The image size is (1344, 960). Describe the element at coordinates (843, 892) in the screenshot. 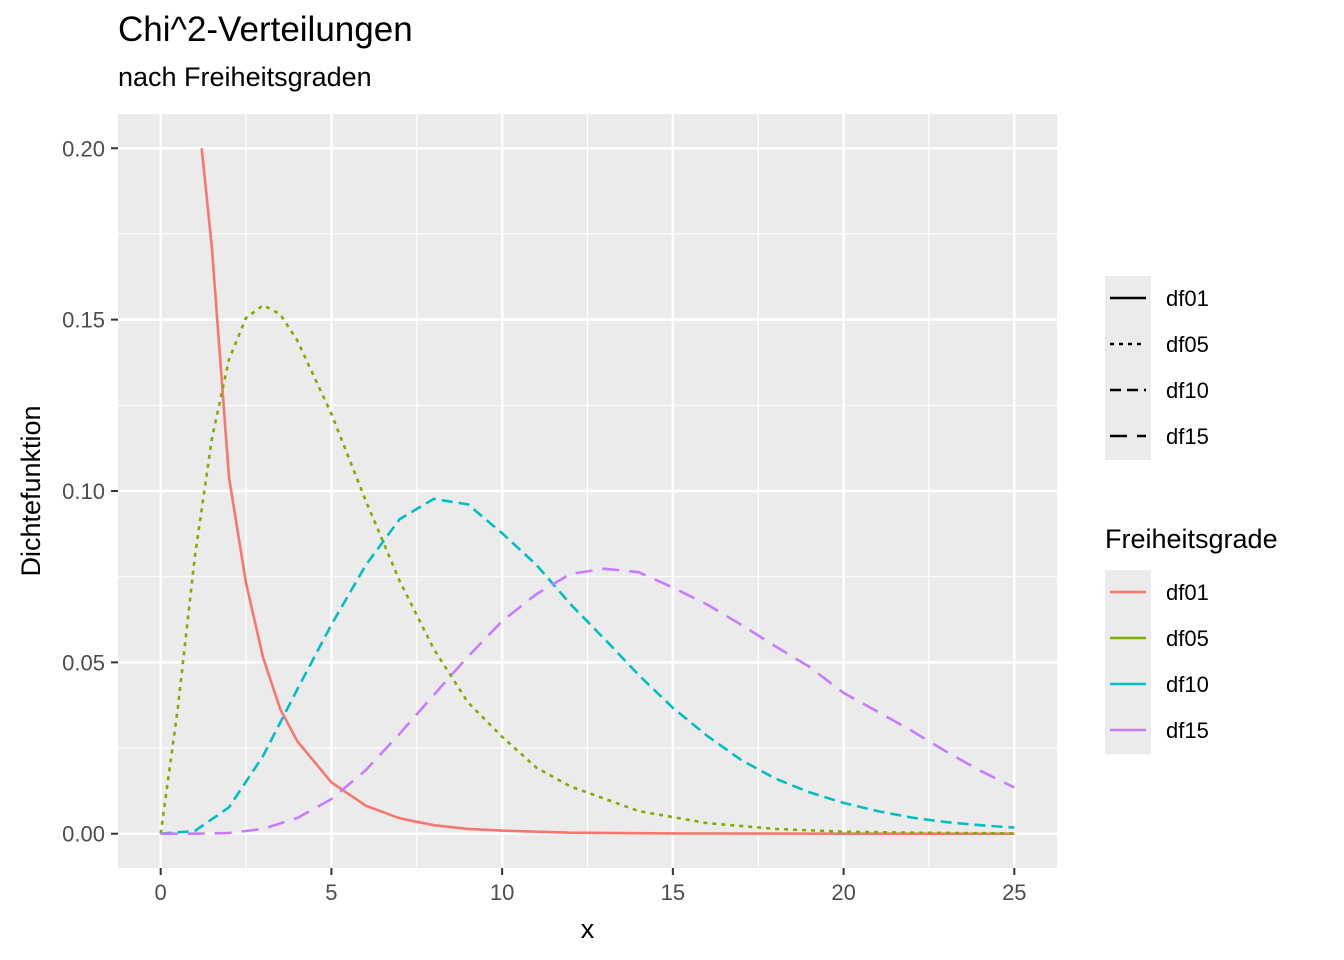

I see `x-tick-label: 20` at that location.